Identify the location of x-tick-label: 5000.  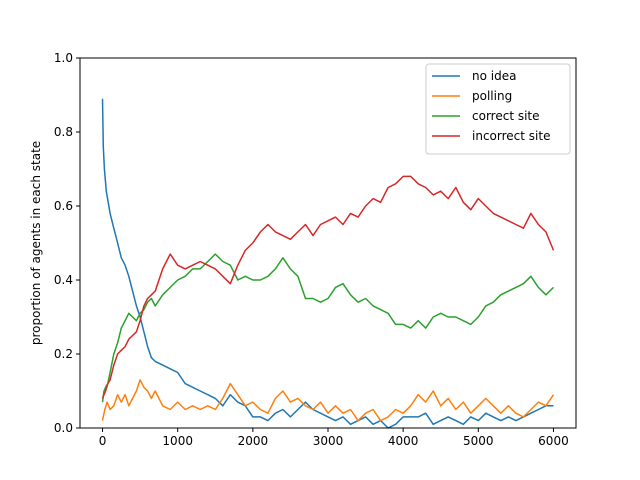
(478, 441).